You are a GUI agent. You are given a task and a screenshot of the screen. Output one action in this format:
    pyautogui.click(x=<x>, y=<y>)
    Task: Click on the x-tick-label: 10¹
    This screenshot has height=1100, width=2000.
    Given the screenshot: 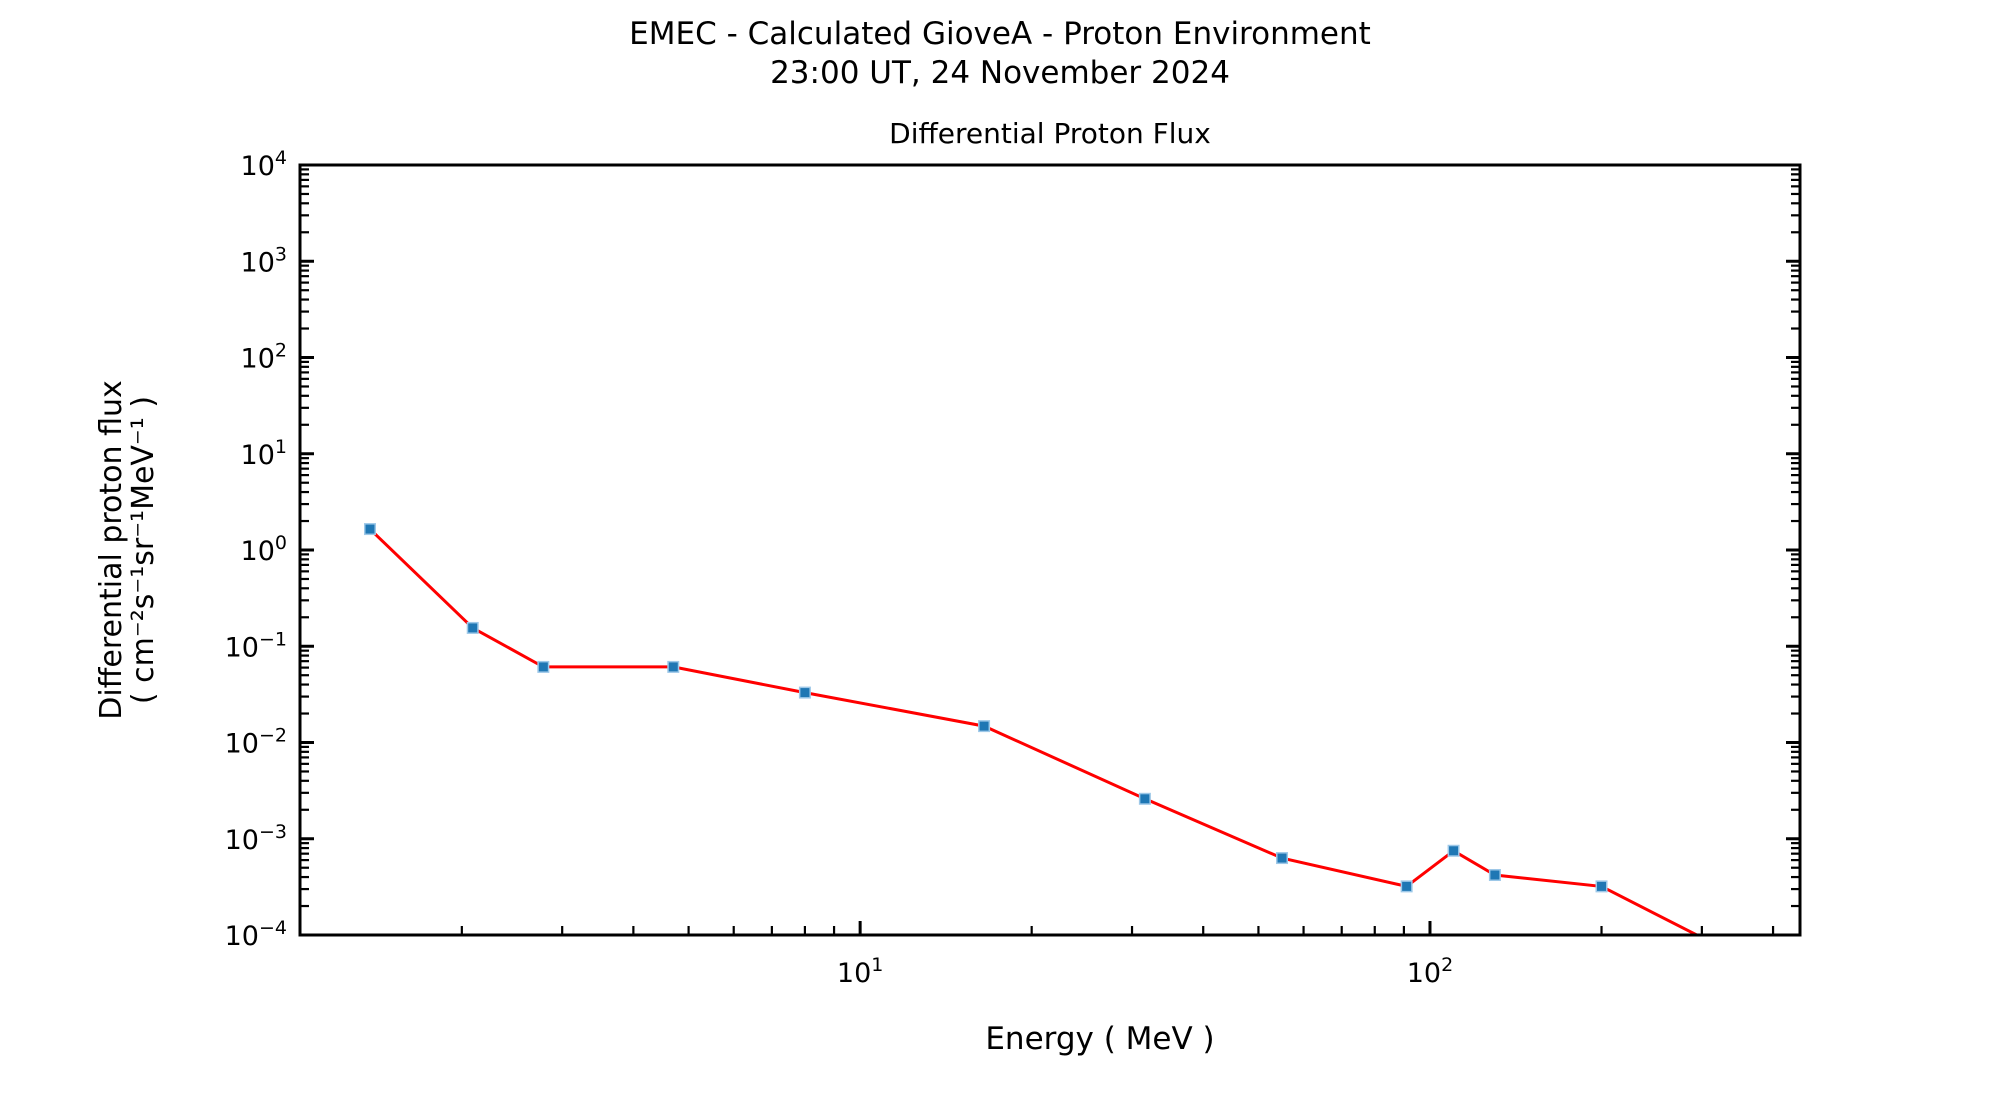 What is the action you would take?
    pyautogui.click(x=860, y=971)
    